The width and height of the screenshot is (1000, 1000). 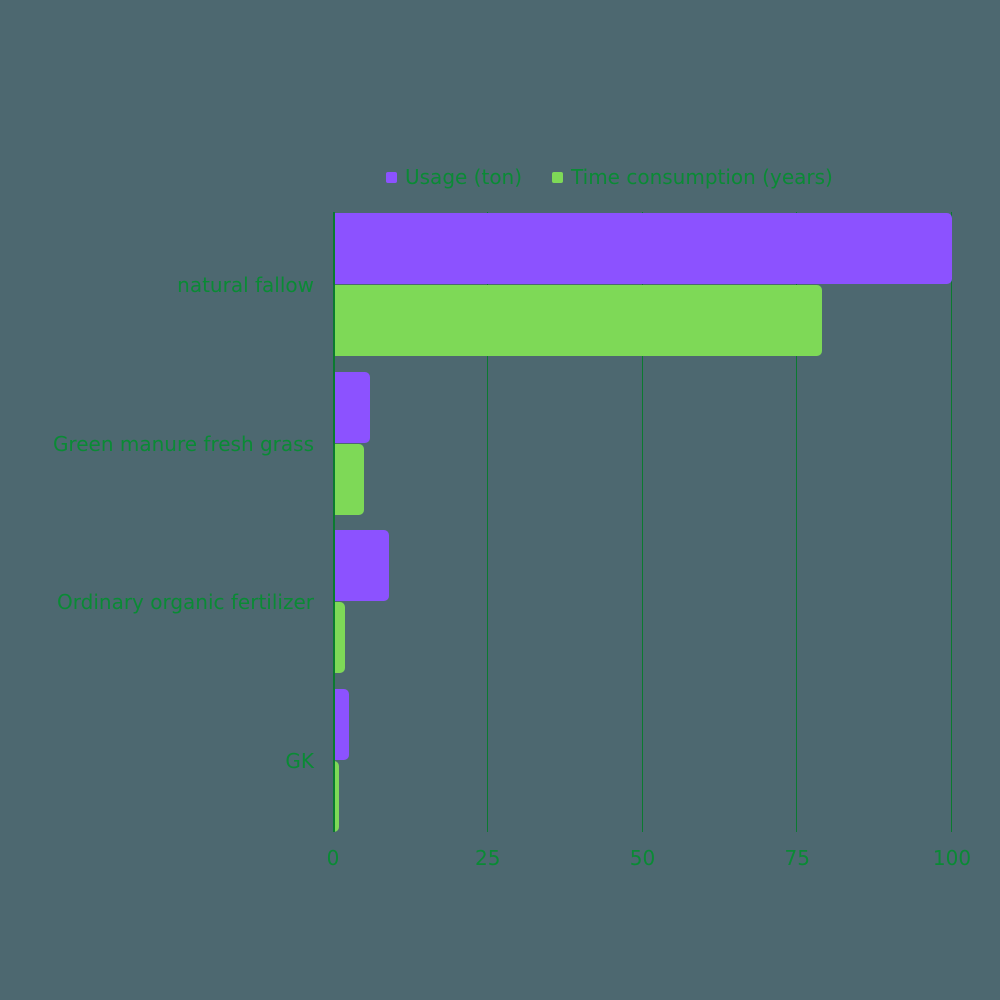 I want to click on x-tick-label: 75, so click(x=797, y=858).